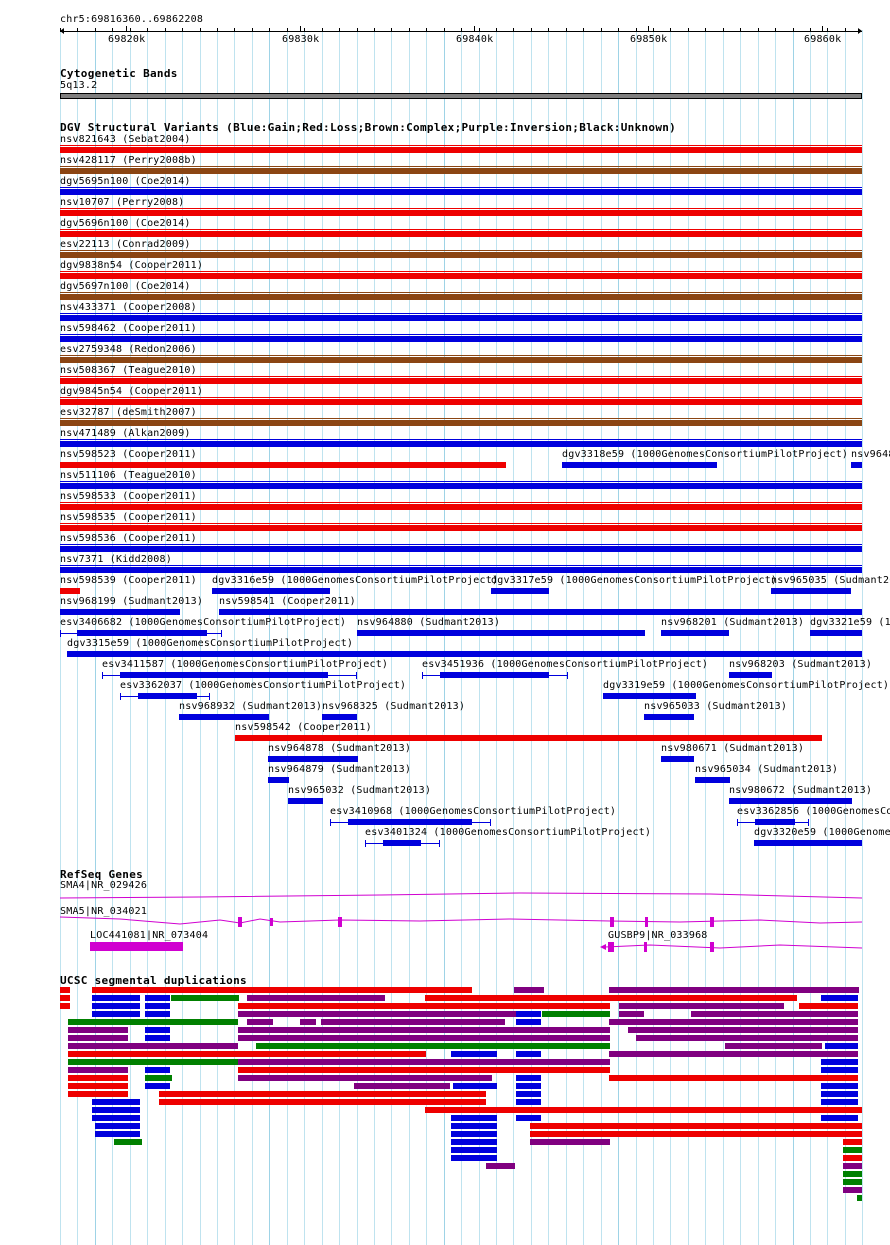  Describe the element at coordinates (102, 874) in the screenshot. I see `refseq-track-title: RefSeq Genes` at that location.